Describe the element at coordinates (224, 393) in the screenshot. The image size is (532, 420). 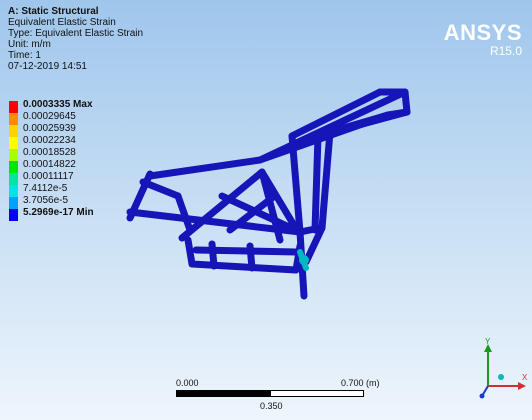
I see `scale-bar-fill` at that location.